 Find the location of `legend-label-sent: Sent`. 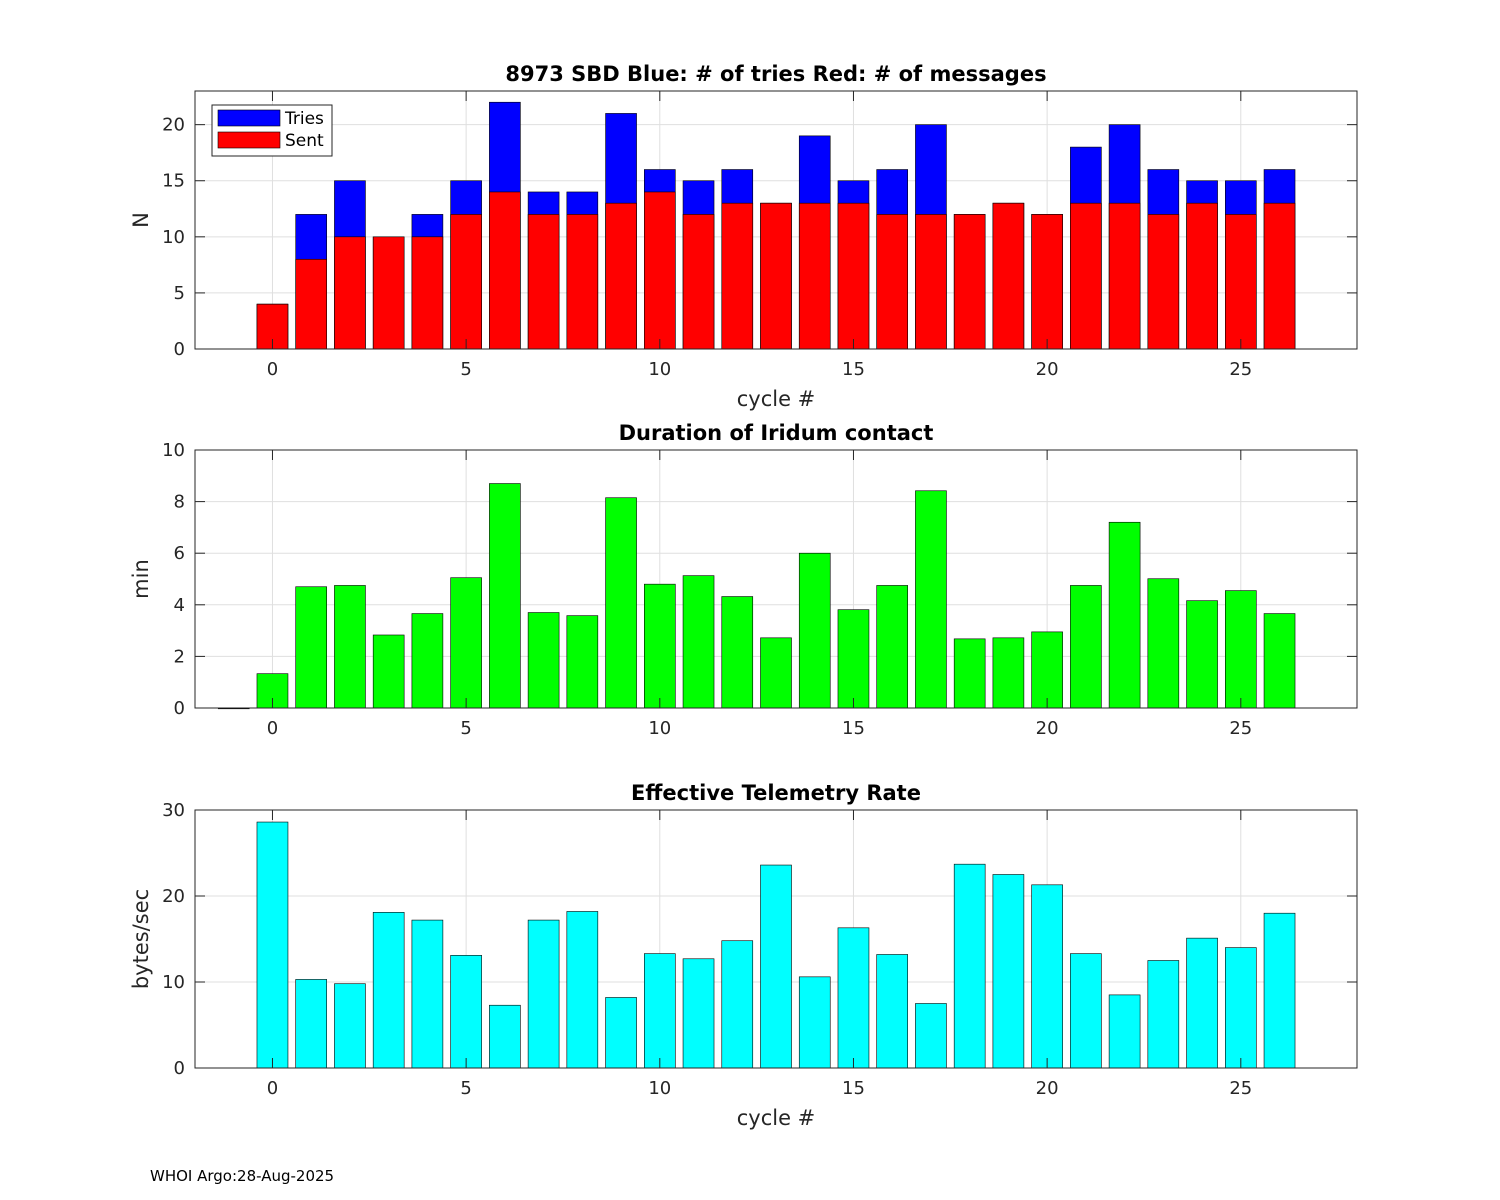

legend-label-sent: Sent is located at coordinates (304, 141).